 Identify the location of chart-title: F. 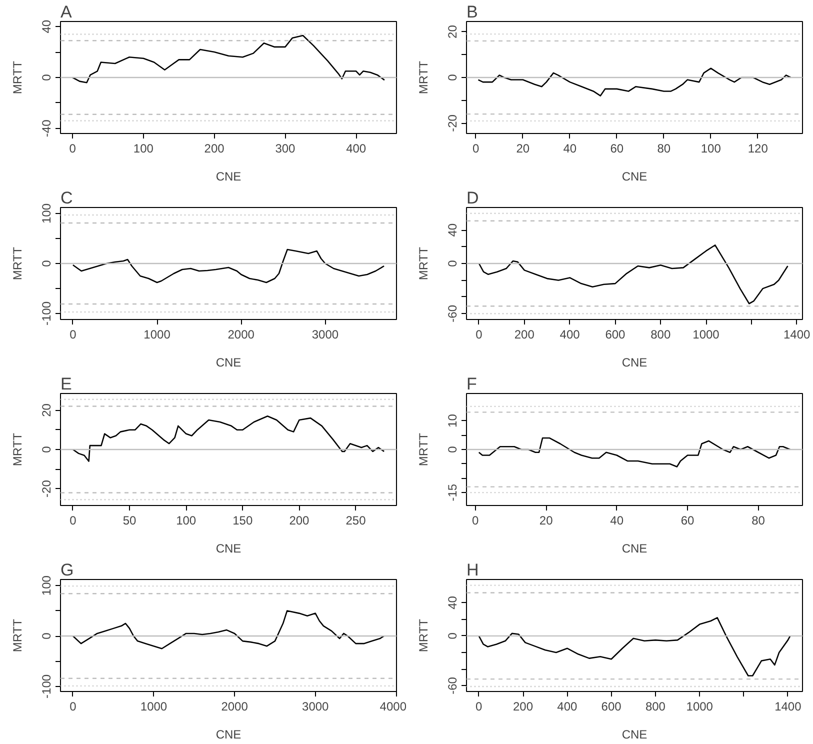
(471, 384).